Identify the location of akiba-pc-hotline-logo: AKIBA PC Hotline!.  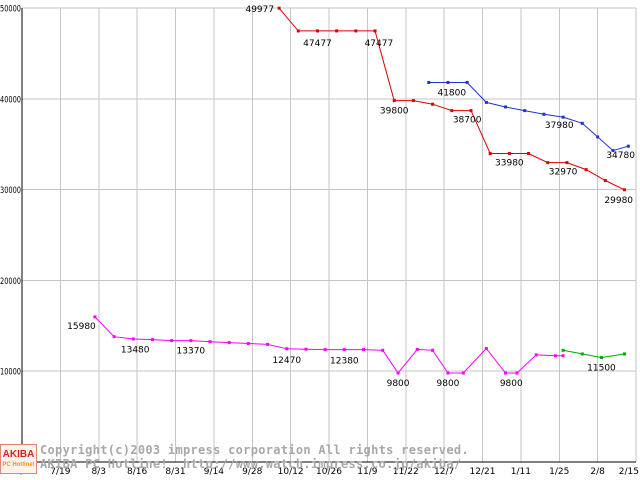
(18, 459).